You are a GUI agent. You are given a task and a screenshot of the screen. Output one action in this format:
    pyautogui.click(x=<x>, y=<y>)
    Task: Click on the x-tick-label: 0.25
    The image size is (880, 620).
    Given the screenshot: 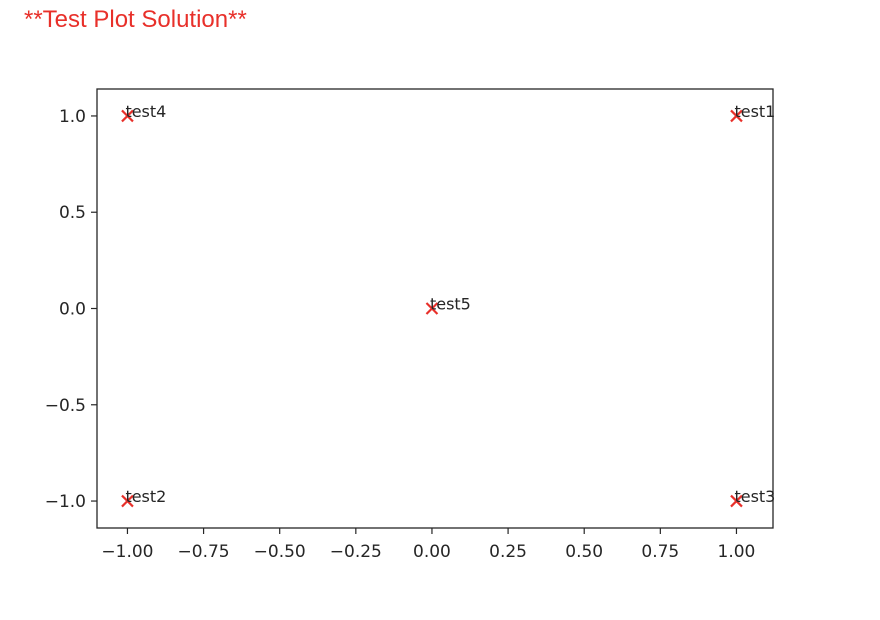 What is the action you would take?
    pyautogui.click(x=508, y=552)
    